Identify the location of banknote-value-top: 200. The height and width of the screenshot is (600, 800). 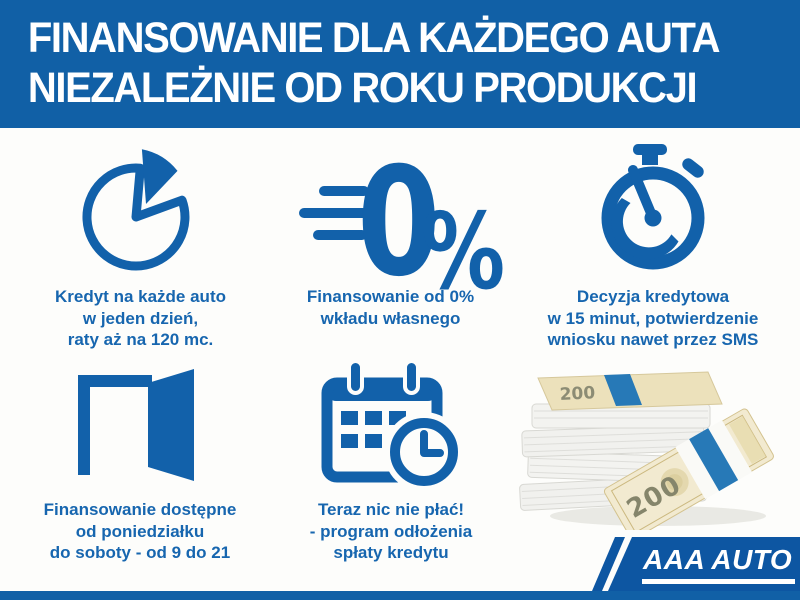
(577, 394).